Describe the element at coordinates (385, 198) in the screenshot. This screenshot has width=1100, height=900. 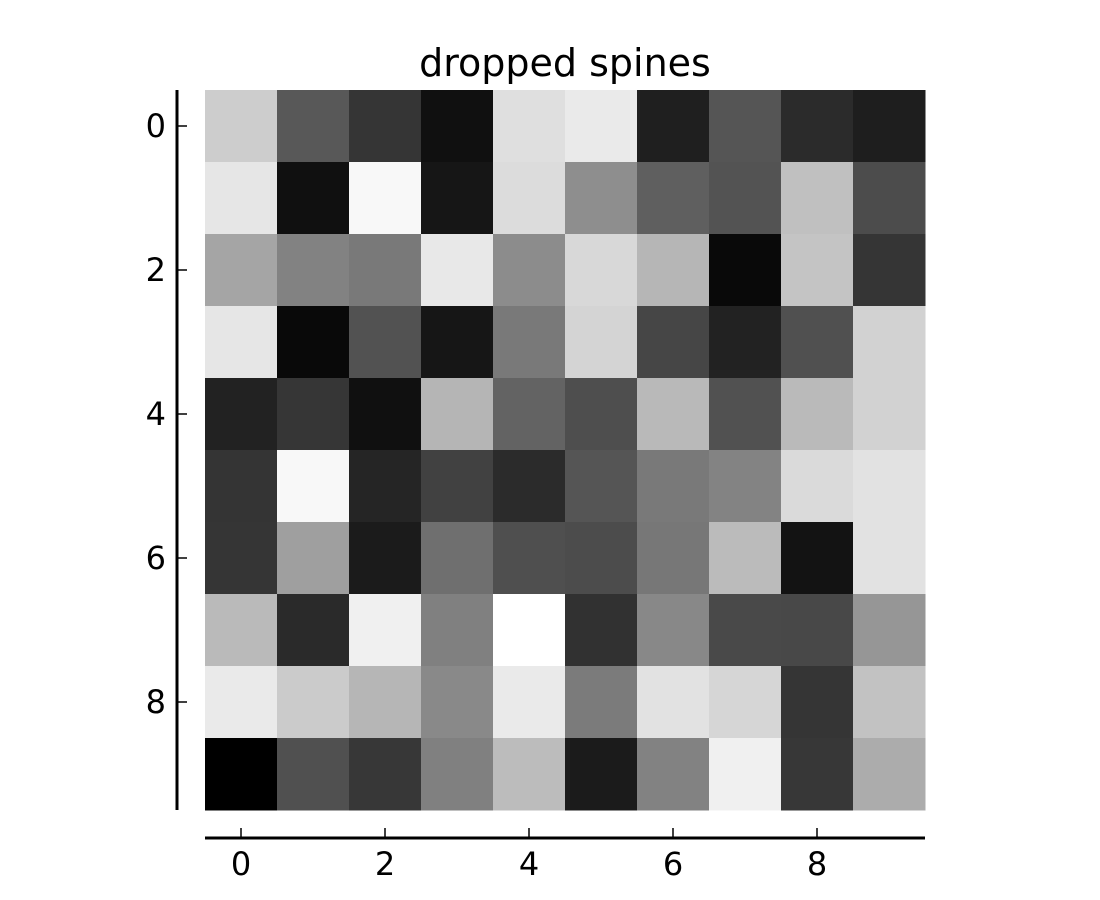
I see `heatmap-cell-r1-c2` at that location.